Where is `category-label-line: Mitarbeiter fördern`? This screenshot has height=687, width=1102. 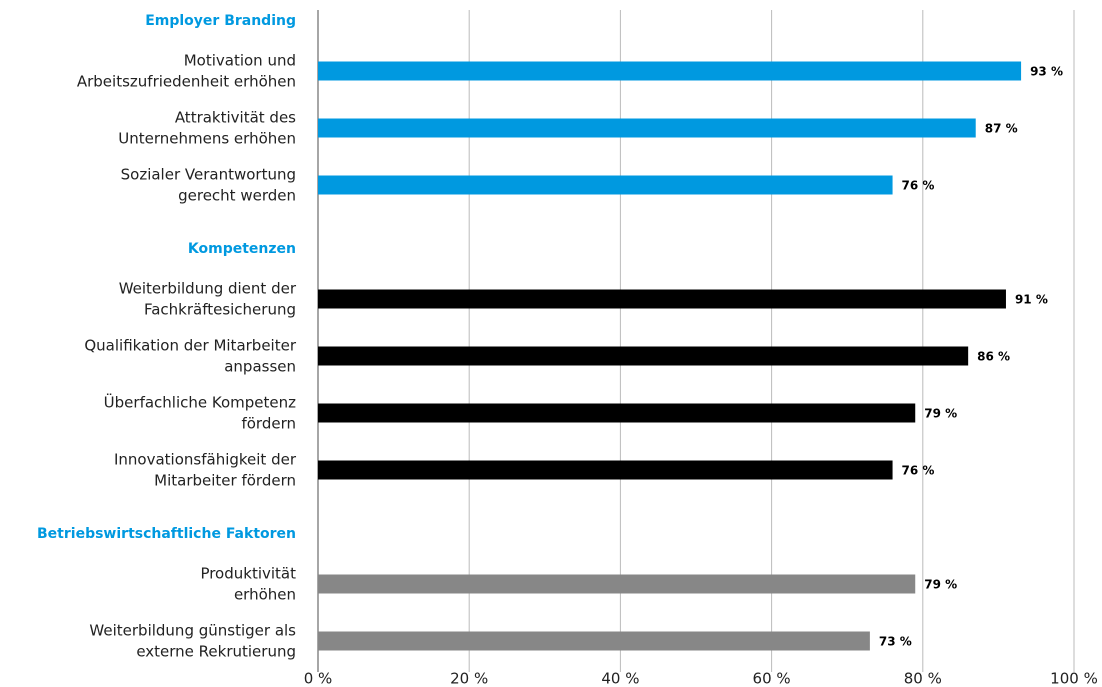
category-label-line: Mitarbeiter fördern is located at coordinates (225, 480).